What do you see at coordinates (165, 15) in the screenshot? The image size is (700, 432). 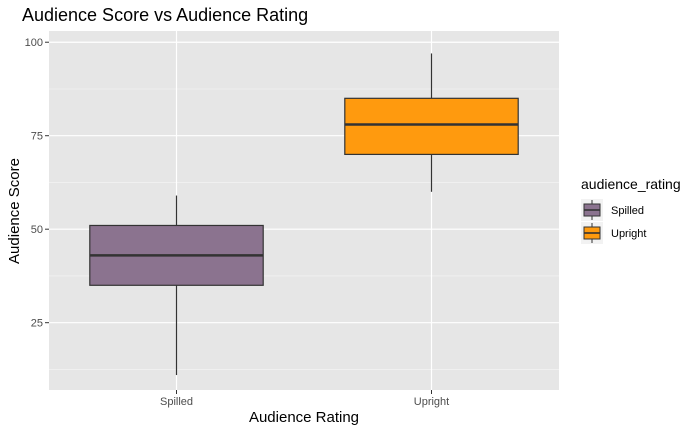 I see `chart-title: Audience Score vs Audience Rating` at bounding box center [165, 15].